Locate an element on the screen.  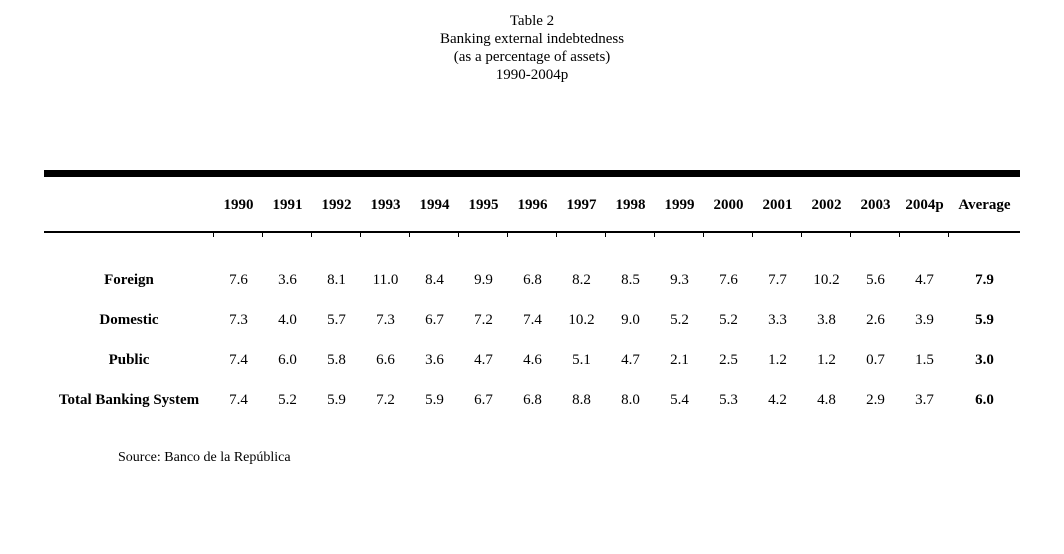
value-cell: 11.0 is located at coordinates (385, 280).